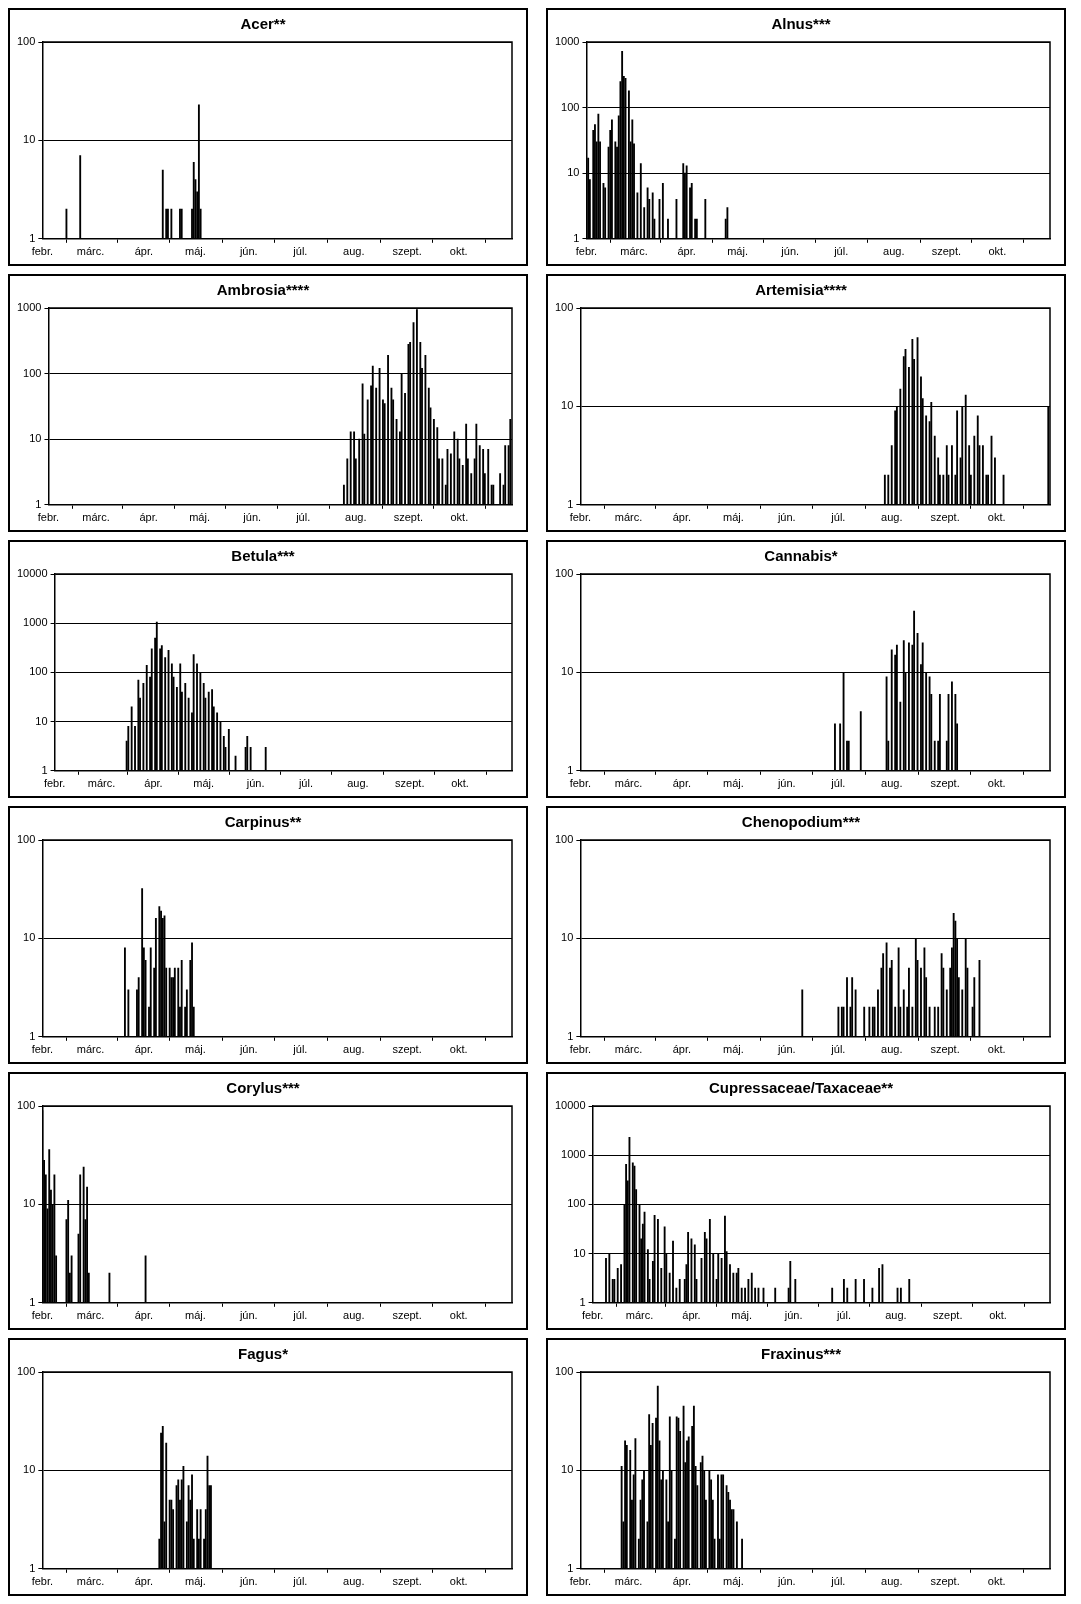 This screenshot has width=1081, height=1604. Describe the element at coordinates (263, 556) in the screenshot. I see `chart-title: Betula***` at that location.